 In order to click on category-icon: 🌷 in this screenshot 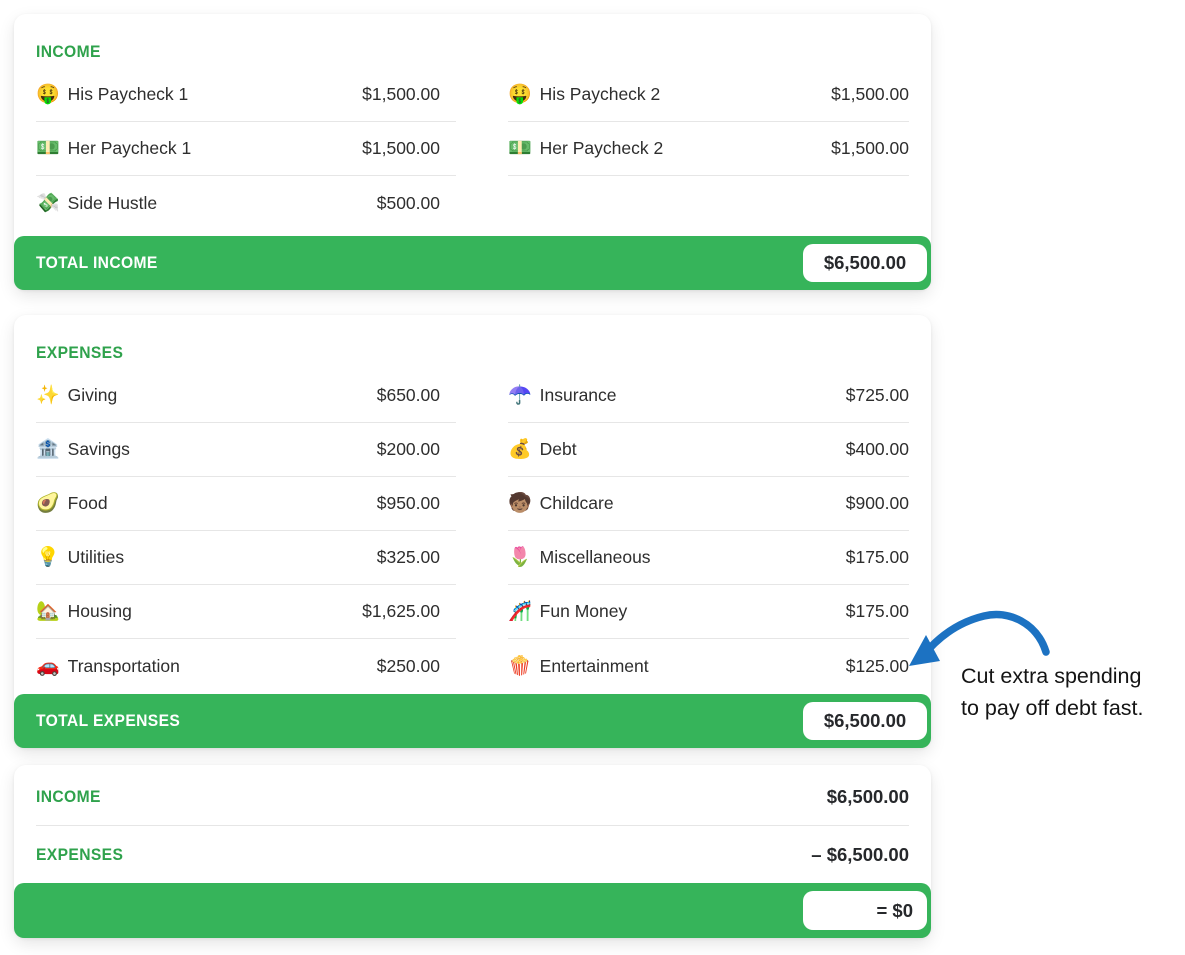, I will do `click(520, 557)`.